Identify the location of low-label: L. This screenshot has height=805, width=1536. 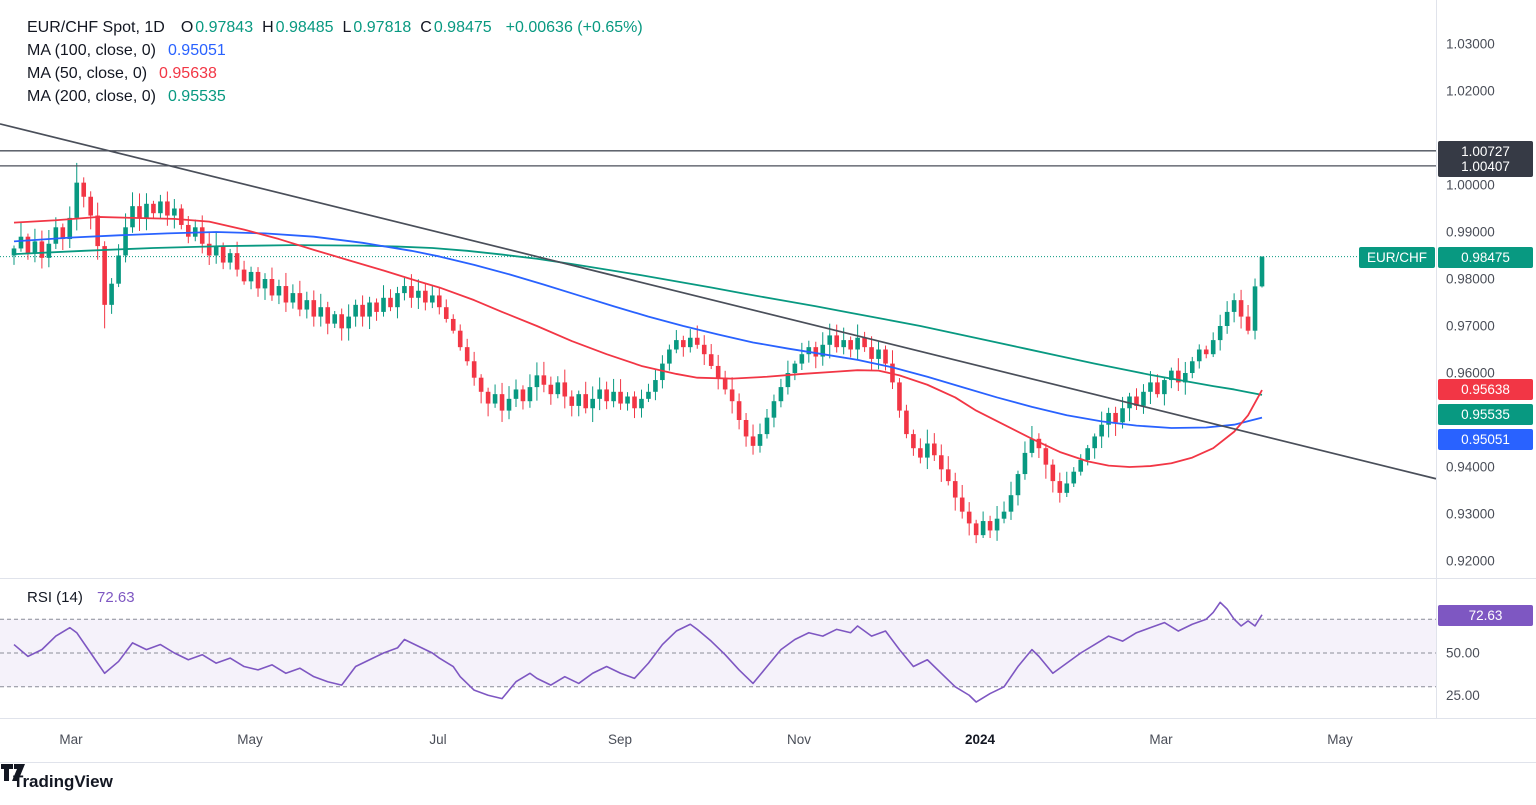
(347, 27).